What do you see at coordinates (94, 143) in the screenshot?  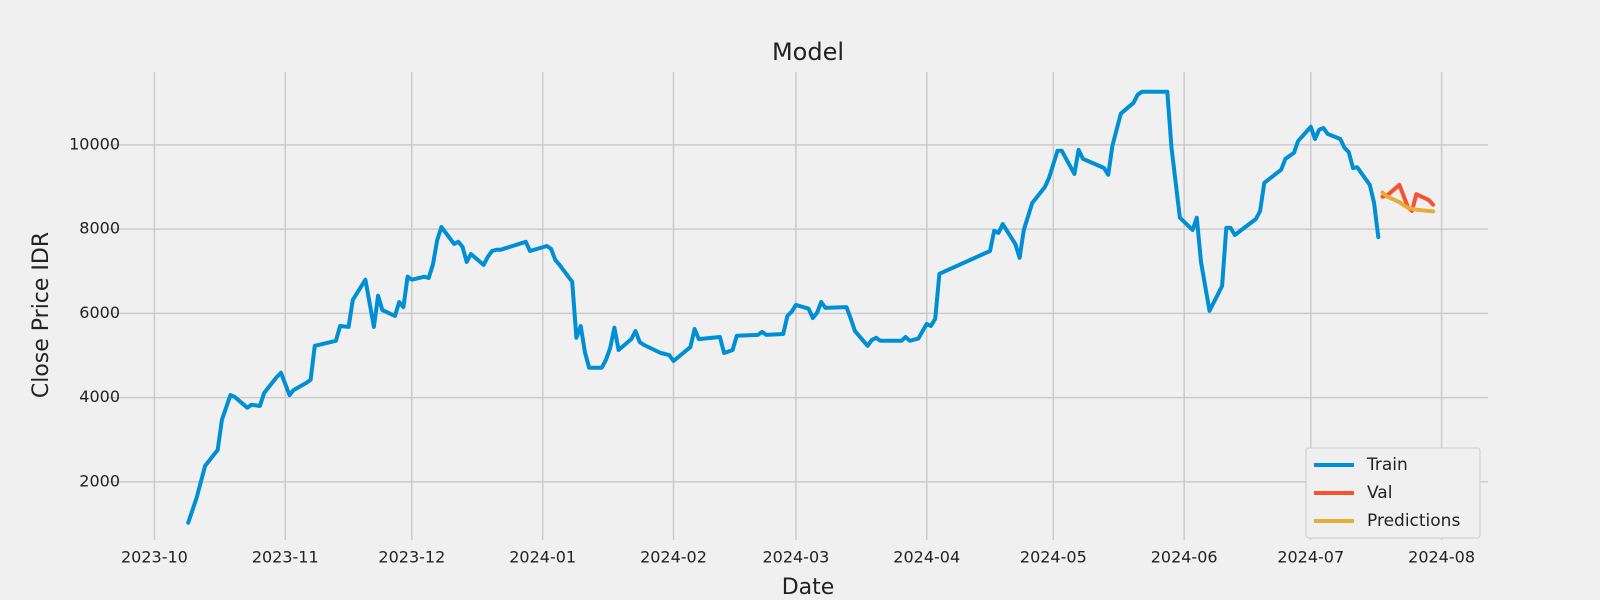 I see `y-tick-label: 10000` at bounding box center [94, 143].